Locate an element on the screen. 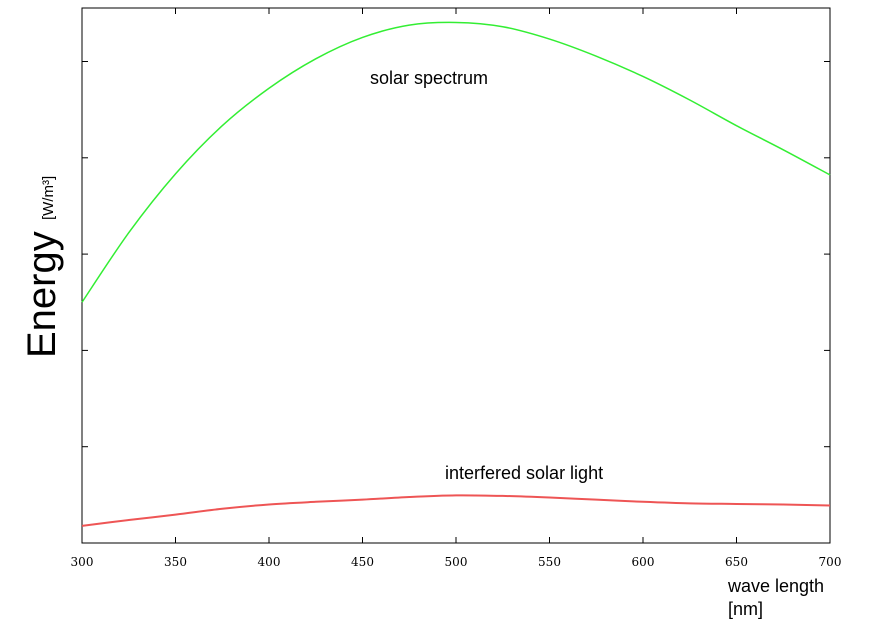 The image size is (886, 631). x-axis-unit: [nm] is located at coordinates (745, 609).